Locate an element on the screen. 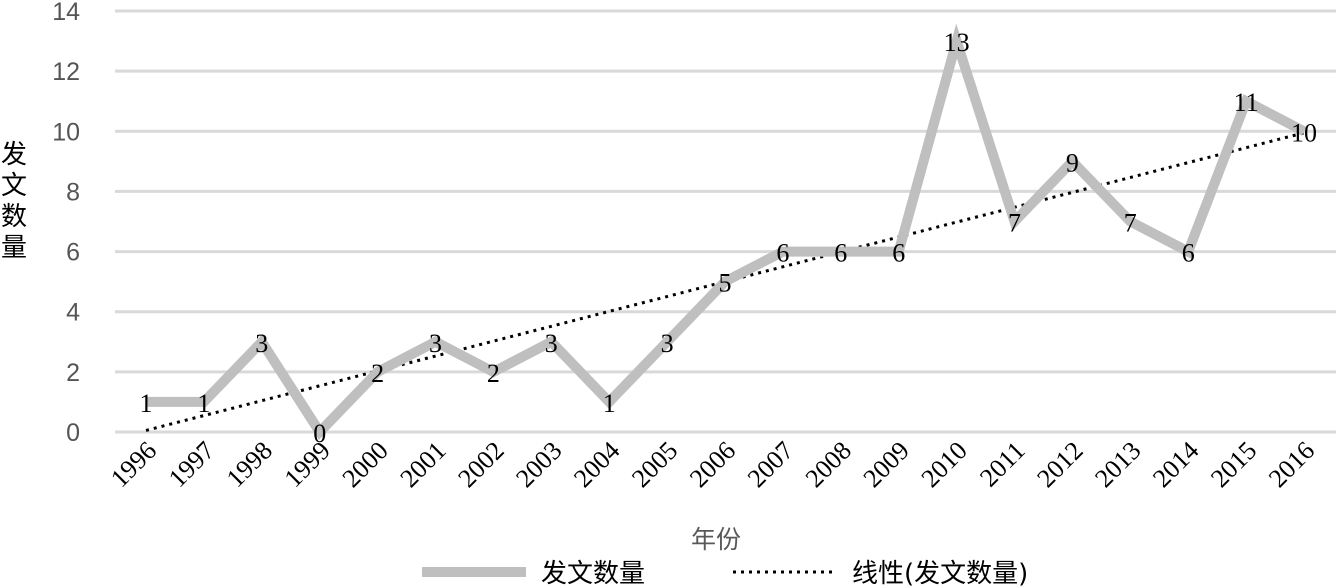 The height and width of the screenshot is (588, 1336). x-tick-label: 2001 is located at coordinates (422, 464).